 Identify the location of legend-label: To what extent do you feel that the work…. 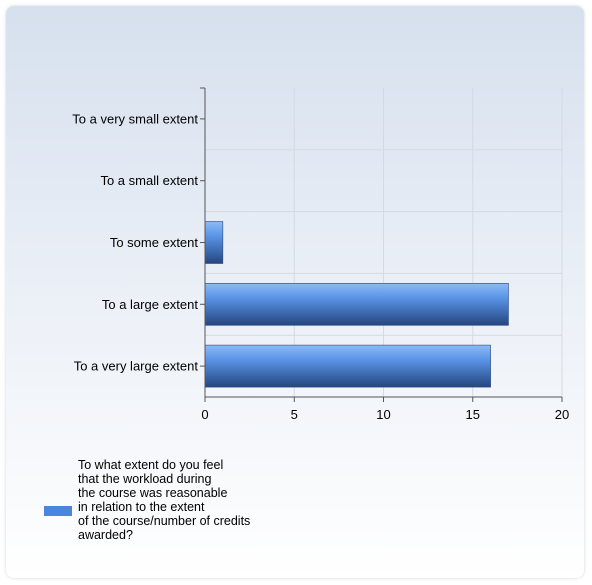
(164, 500).